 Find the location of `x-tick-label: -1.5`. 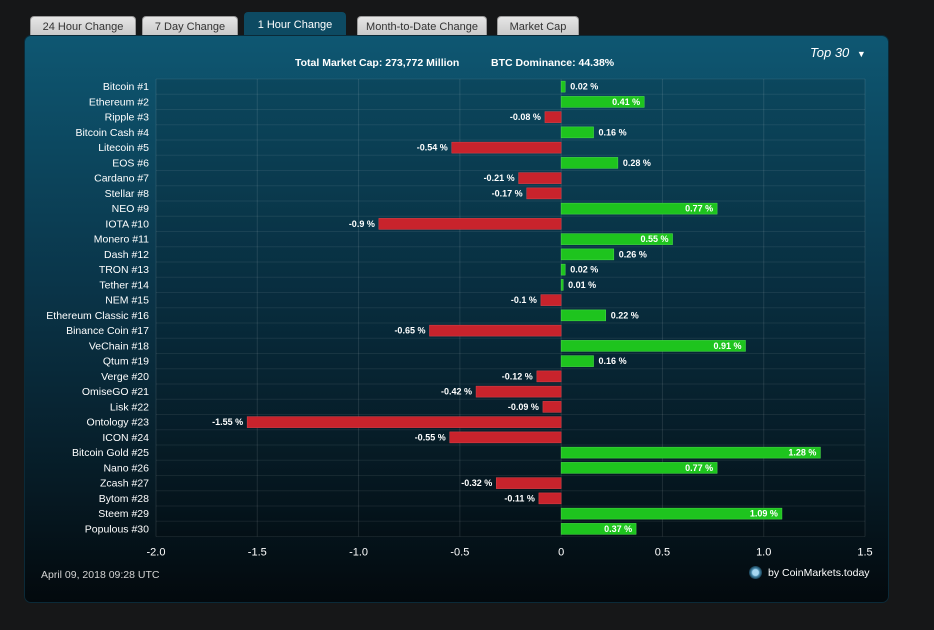

x-tick-label: -1.5 is located at coordinates (257, 553).